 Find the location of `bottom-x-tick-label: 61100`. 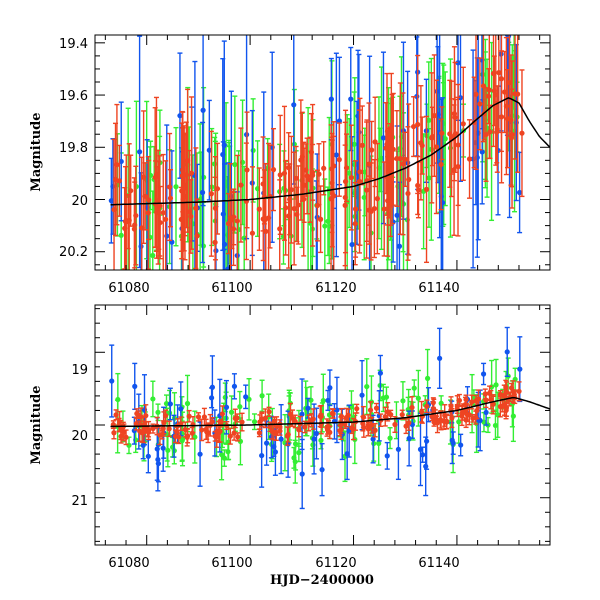

bottom-x-tick-label: 61100 is located at coordinates (231, 563).